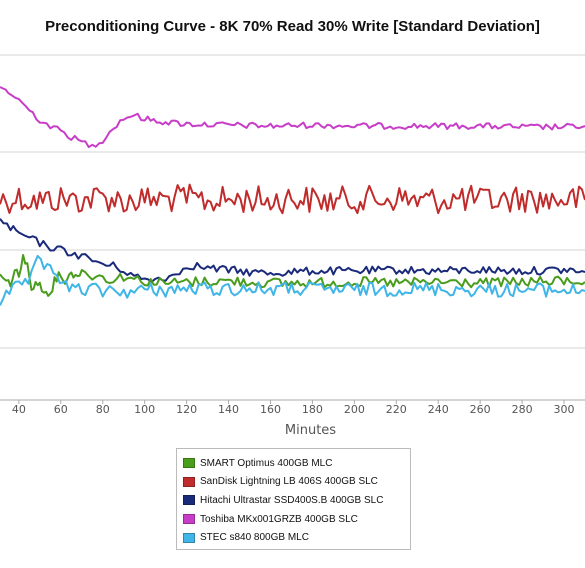  Describe the element at coordinates (480, 409) in the screenshot. I see `x-tick-label-260: 260` at that location.